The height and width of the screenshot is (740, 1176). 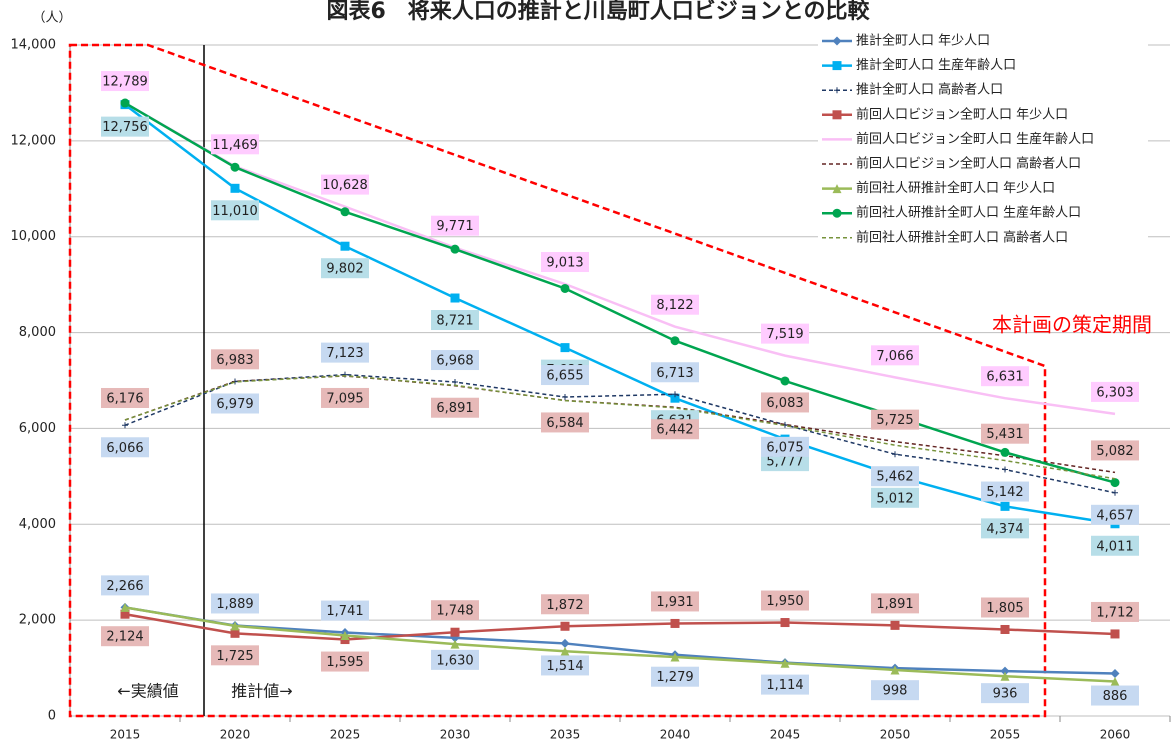 What do you see at coordinates (674, 373) in the screenshot?
I see `data-label: 6,713` at bounding box center [674, 373].